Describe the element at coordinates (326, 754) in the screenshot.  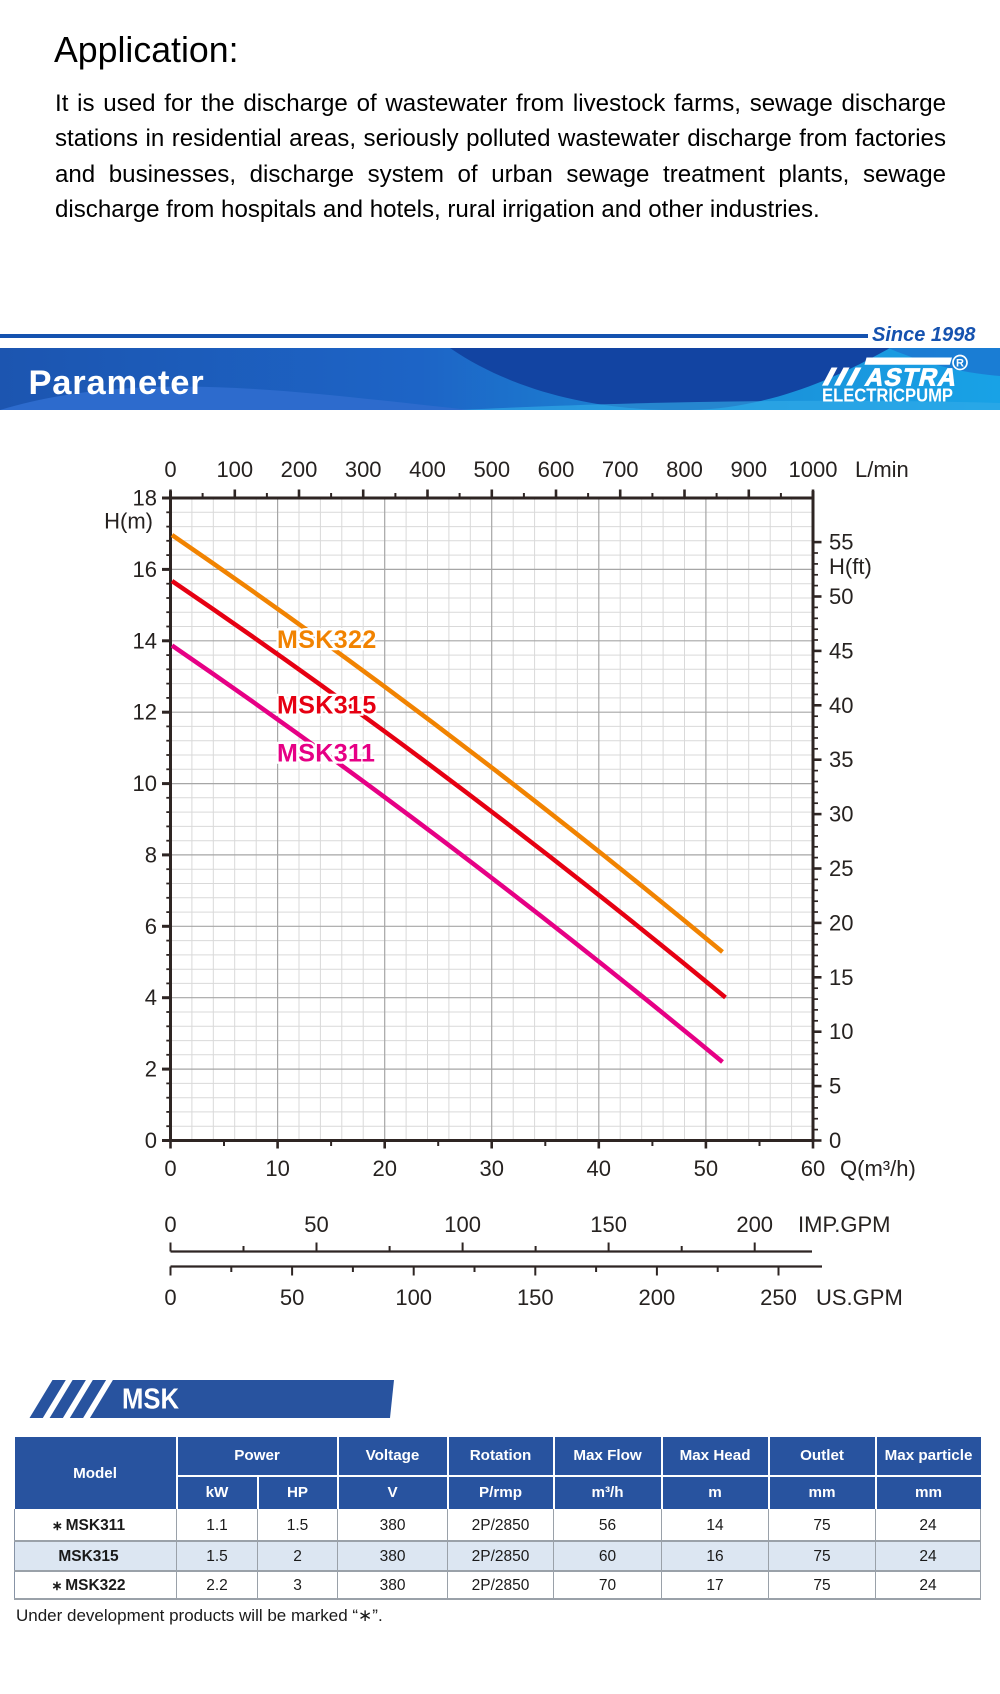
I see `svg-text: MSK311` at that location.